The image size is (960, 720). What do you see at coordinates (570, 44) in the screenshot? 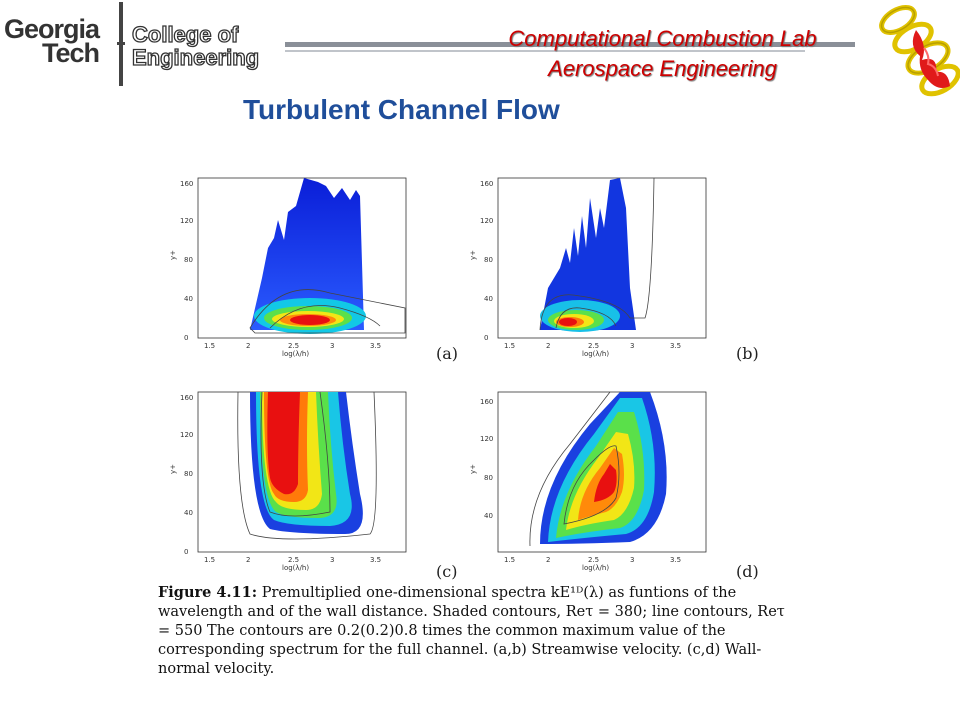
I see `header-rule` at bounding box center [570, 44].